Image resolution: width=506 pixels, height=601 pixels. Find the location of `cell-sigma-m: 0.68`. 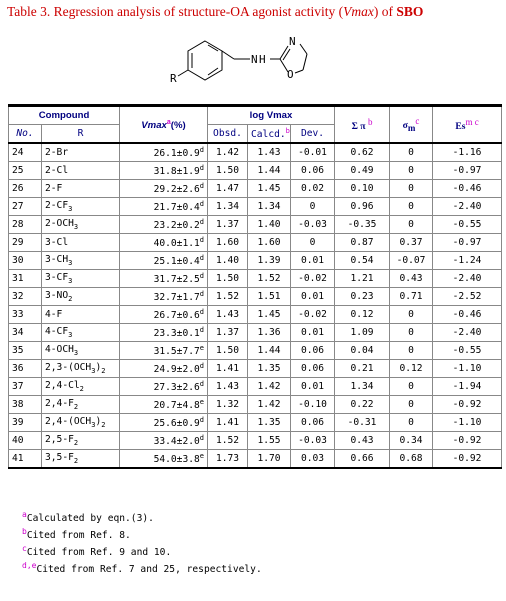

cell-sigma-m: 0.68 is located at coordinates (411, 459).